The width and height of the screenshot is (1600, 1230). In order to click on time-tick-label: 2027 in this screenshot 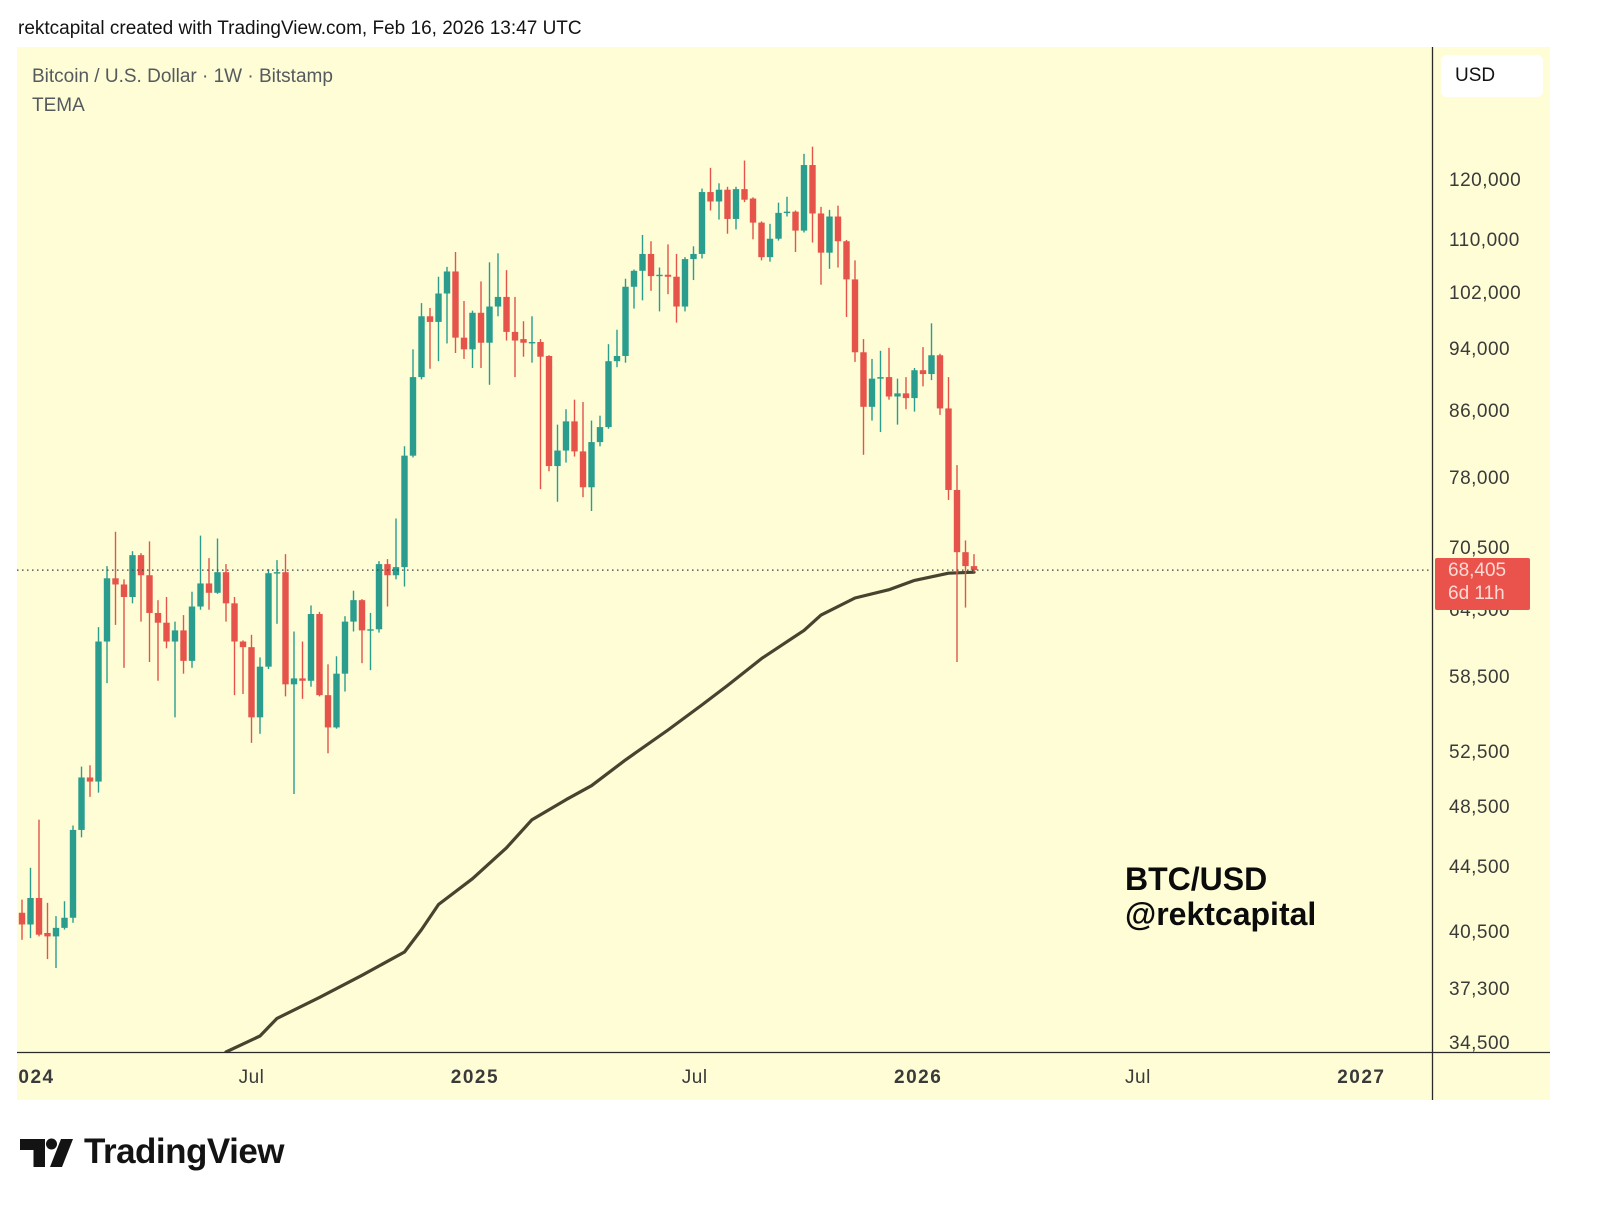, I will do `click(1361, 1077)`.